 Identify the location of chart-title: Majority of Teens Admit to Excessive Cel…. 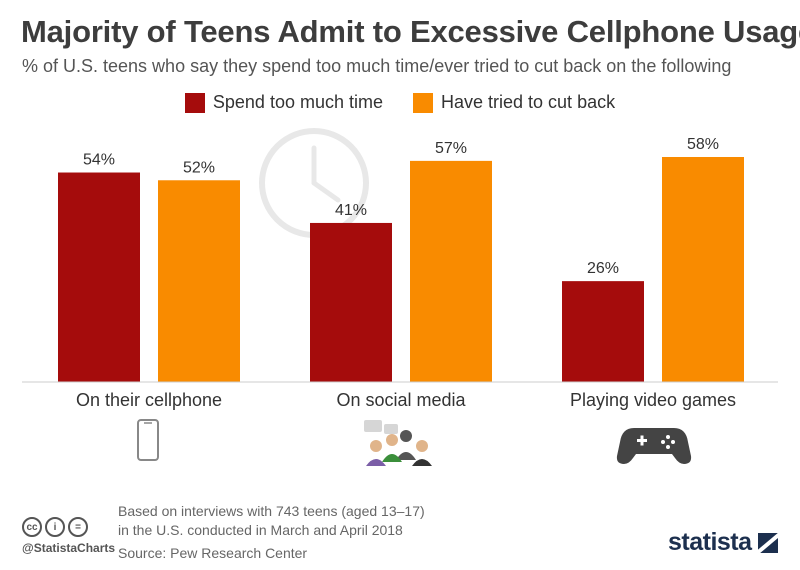
(410, 31).